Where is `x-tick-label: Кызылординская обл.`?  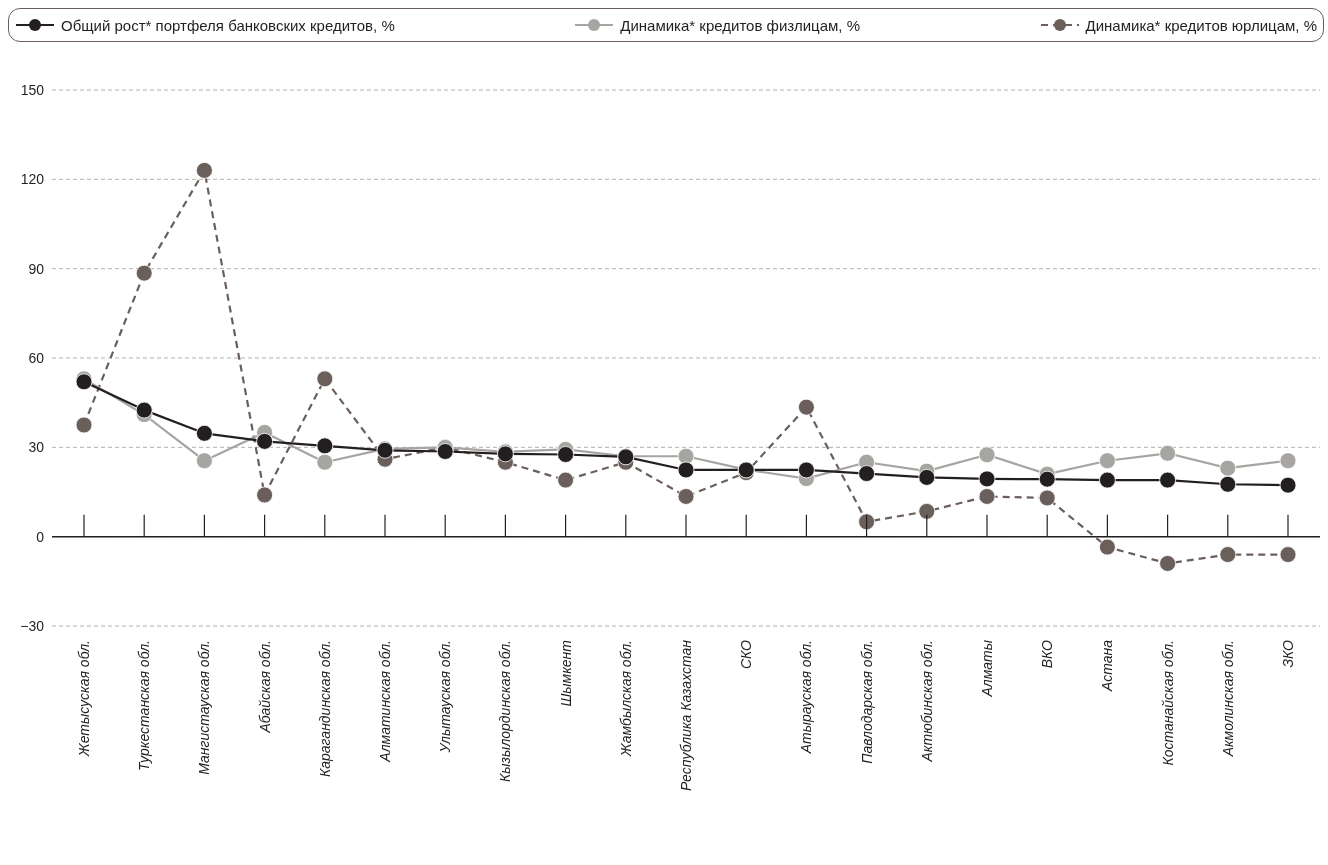
x-tick-label: Кызылординская обл. is located at coordinates (505, 711).